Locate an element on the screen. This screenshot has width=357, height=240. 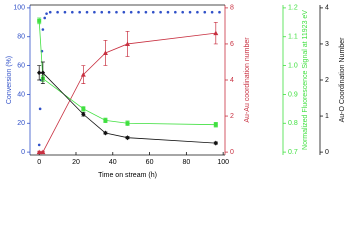
x-tick-label: 40 is located at coordinates (113, 162).